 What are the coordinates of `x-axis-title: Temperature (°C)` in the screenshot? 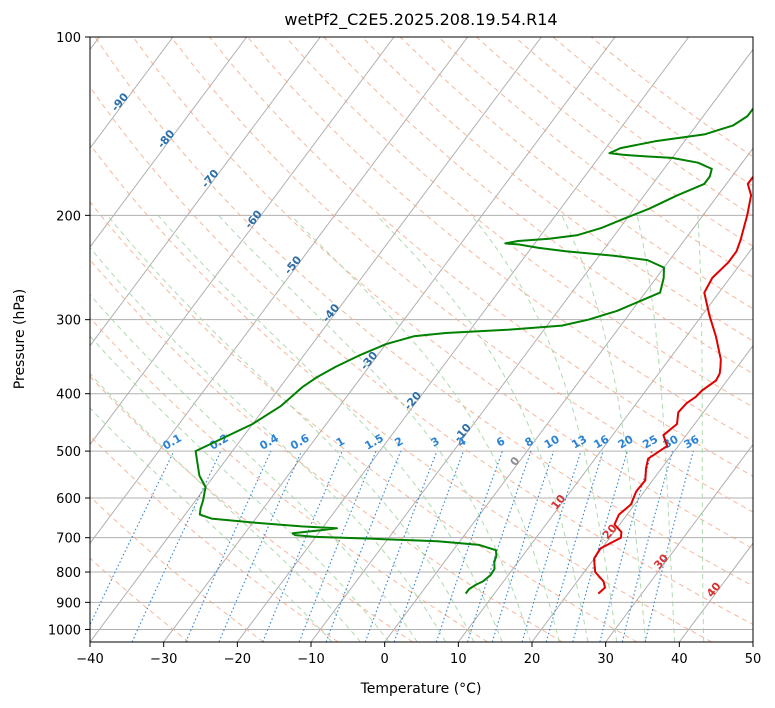 It's located at (421, 689).